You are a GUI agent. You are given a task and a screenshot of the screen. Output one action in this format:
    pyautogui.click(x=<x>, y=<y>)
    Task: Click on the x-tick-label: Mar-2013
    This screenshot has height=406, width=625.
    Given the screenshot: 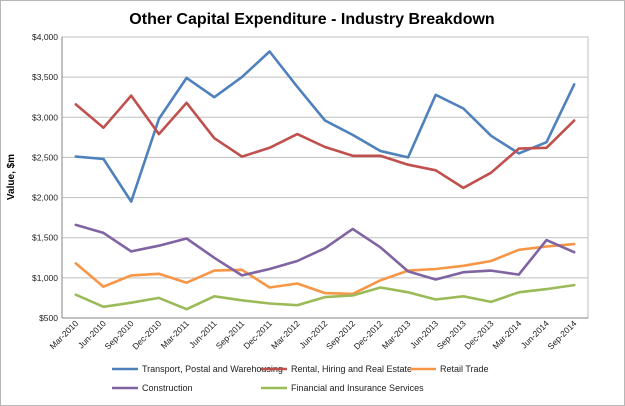 What is the action you would take?
    pyautogui.click(x=396, y=334)
    